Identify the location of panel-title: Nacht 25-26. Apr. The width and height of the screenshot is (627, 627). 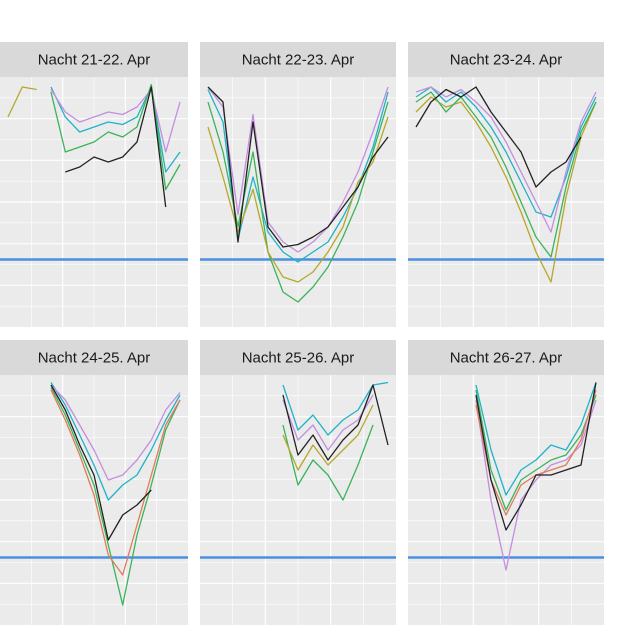
(298, 357).